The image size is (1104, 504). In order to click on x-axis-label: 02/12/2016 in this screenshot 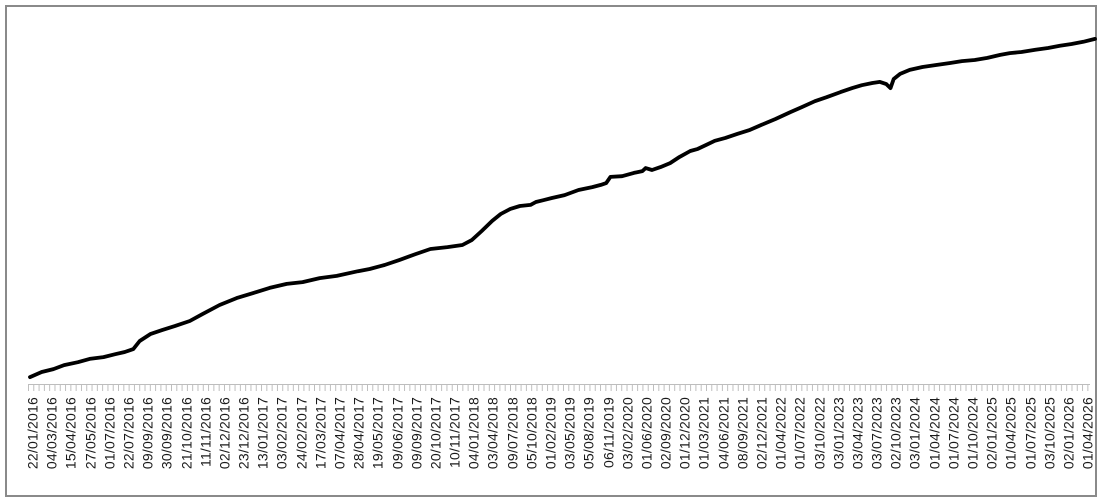, I will do `click(224, 433)`.